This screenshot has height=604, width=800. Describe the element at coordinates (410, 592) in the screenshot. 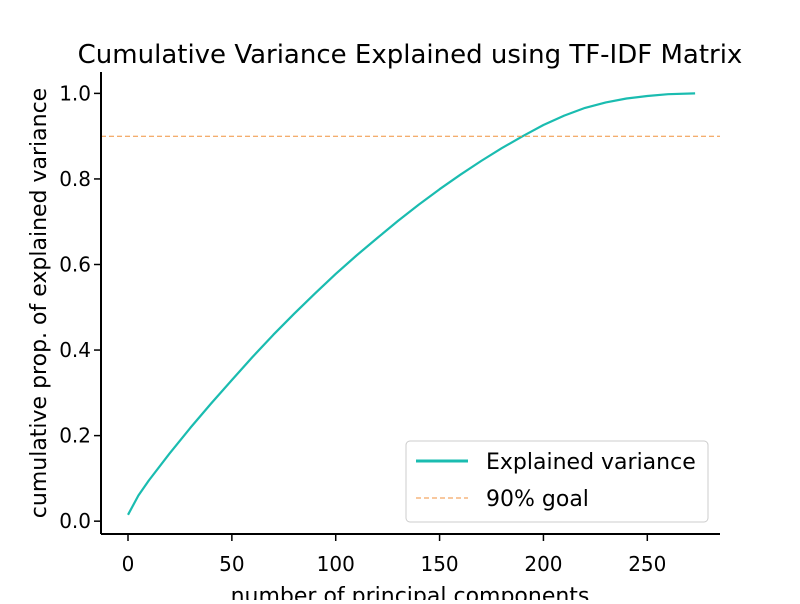

I see `x-axis-label: number of principal components` at that location.